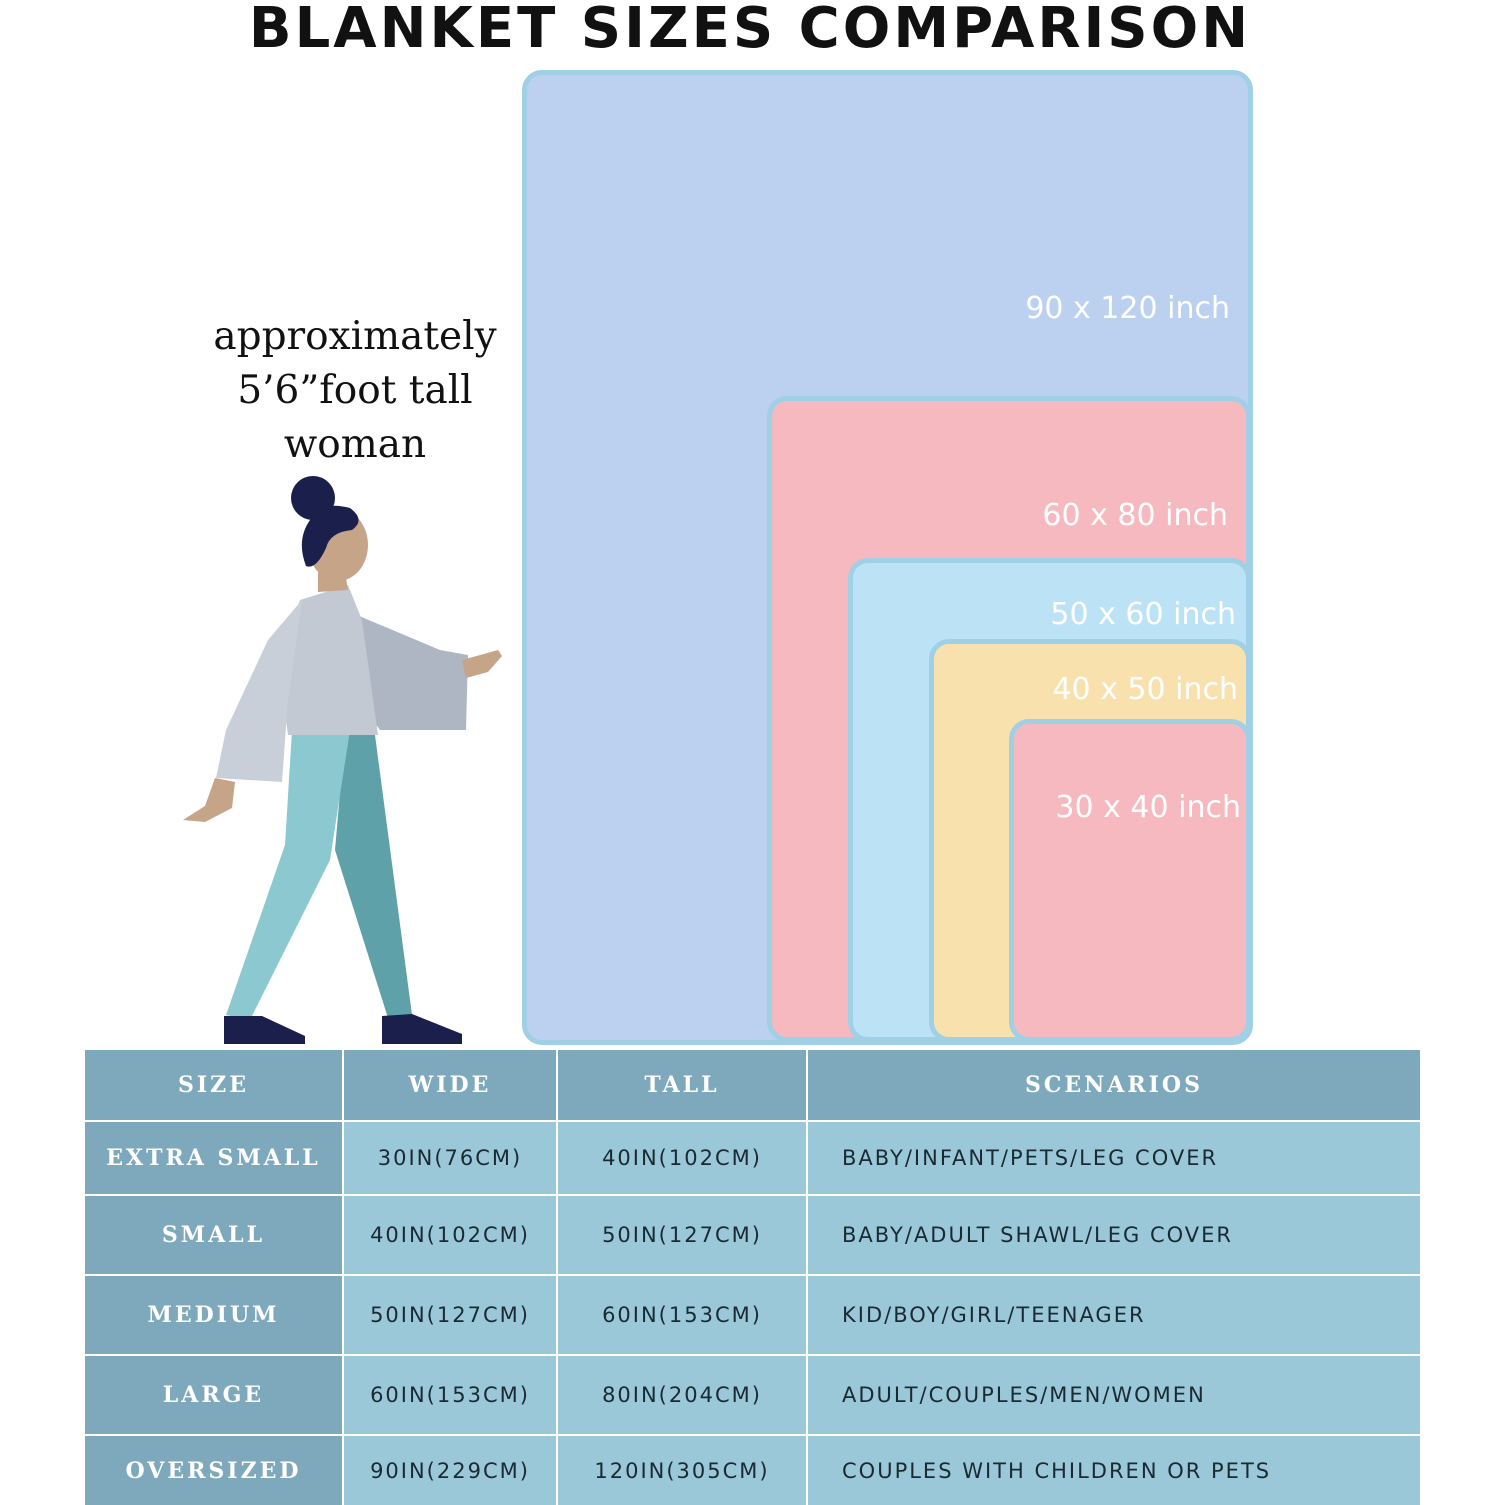  I want to click on row-tall: 40IN(102CM), so click(682, 1158).